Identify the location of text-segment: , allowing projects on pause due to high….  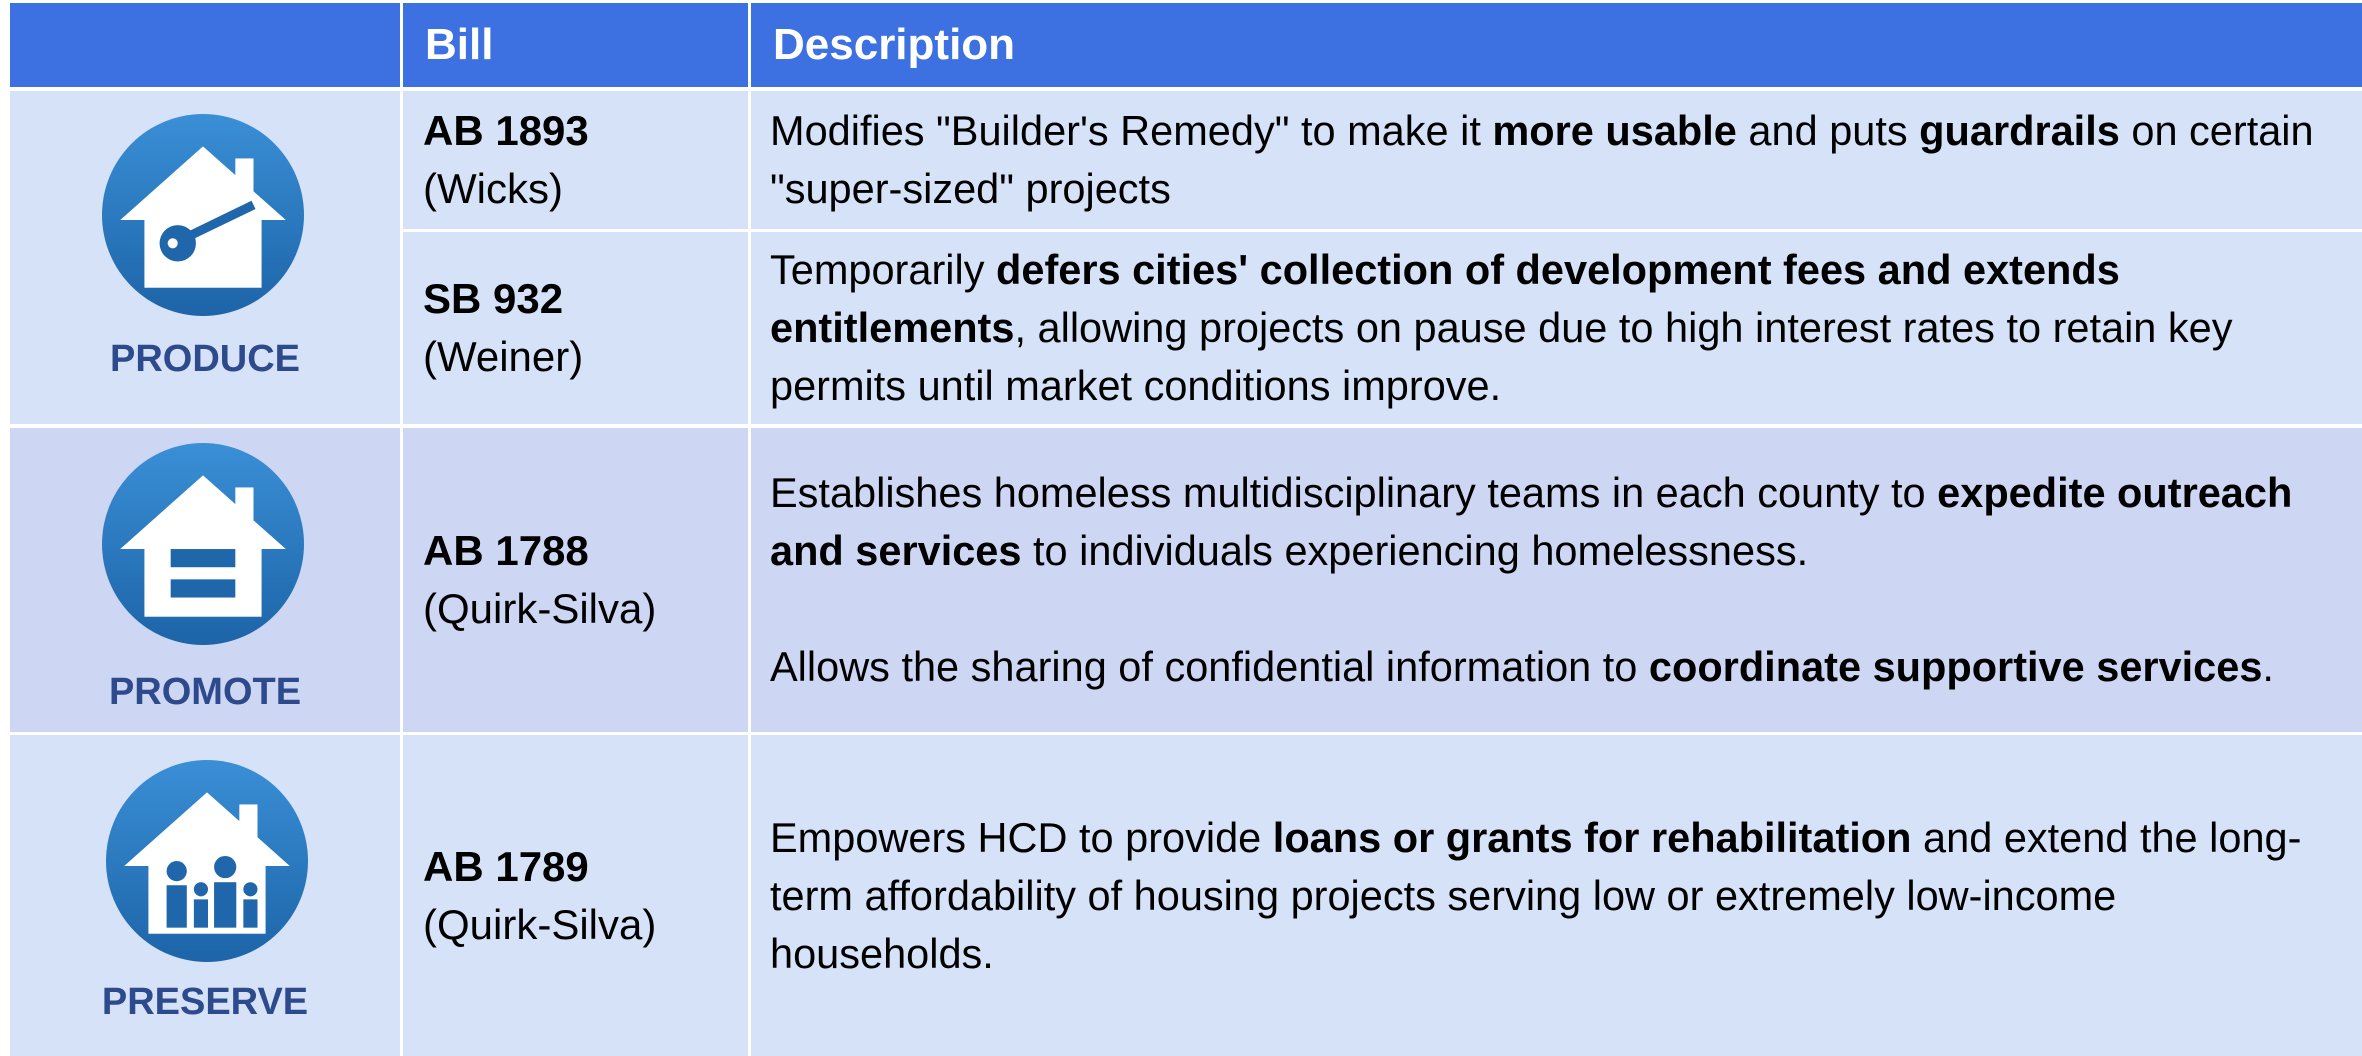
(1501, 356).